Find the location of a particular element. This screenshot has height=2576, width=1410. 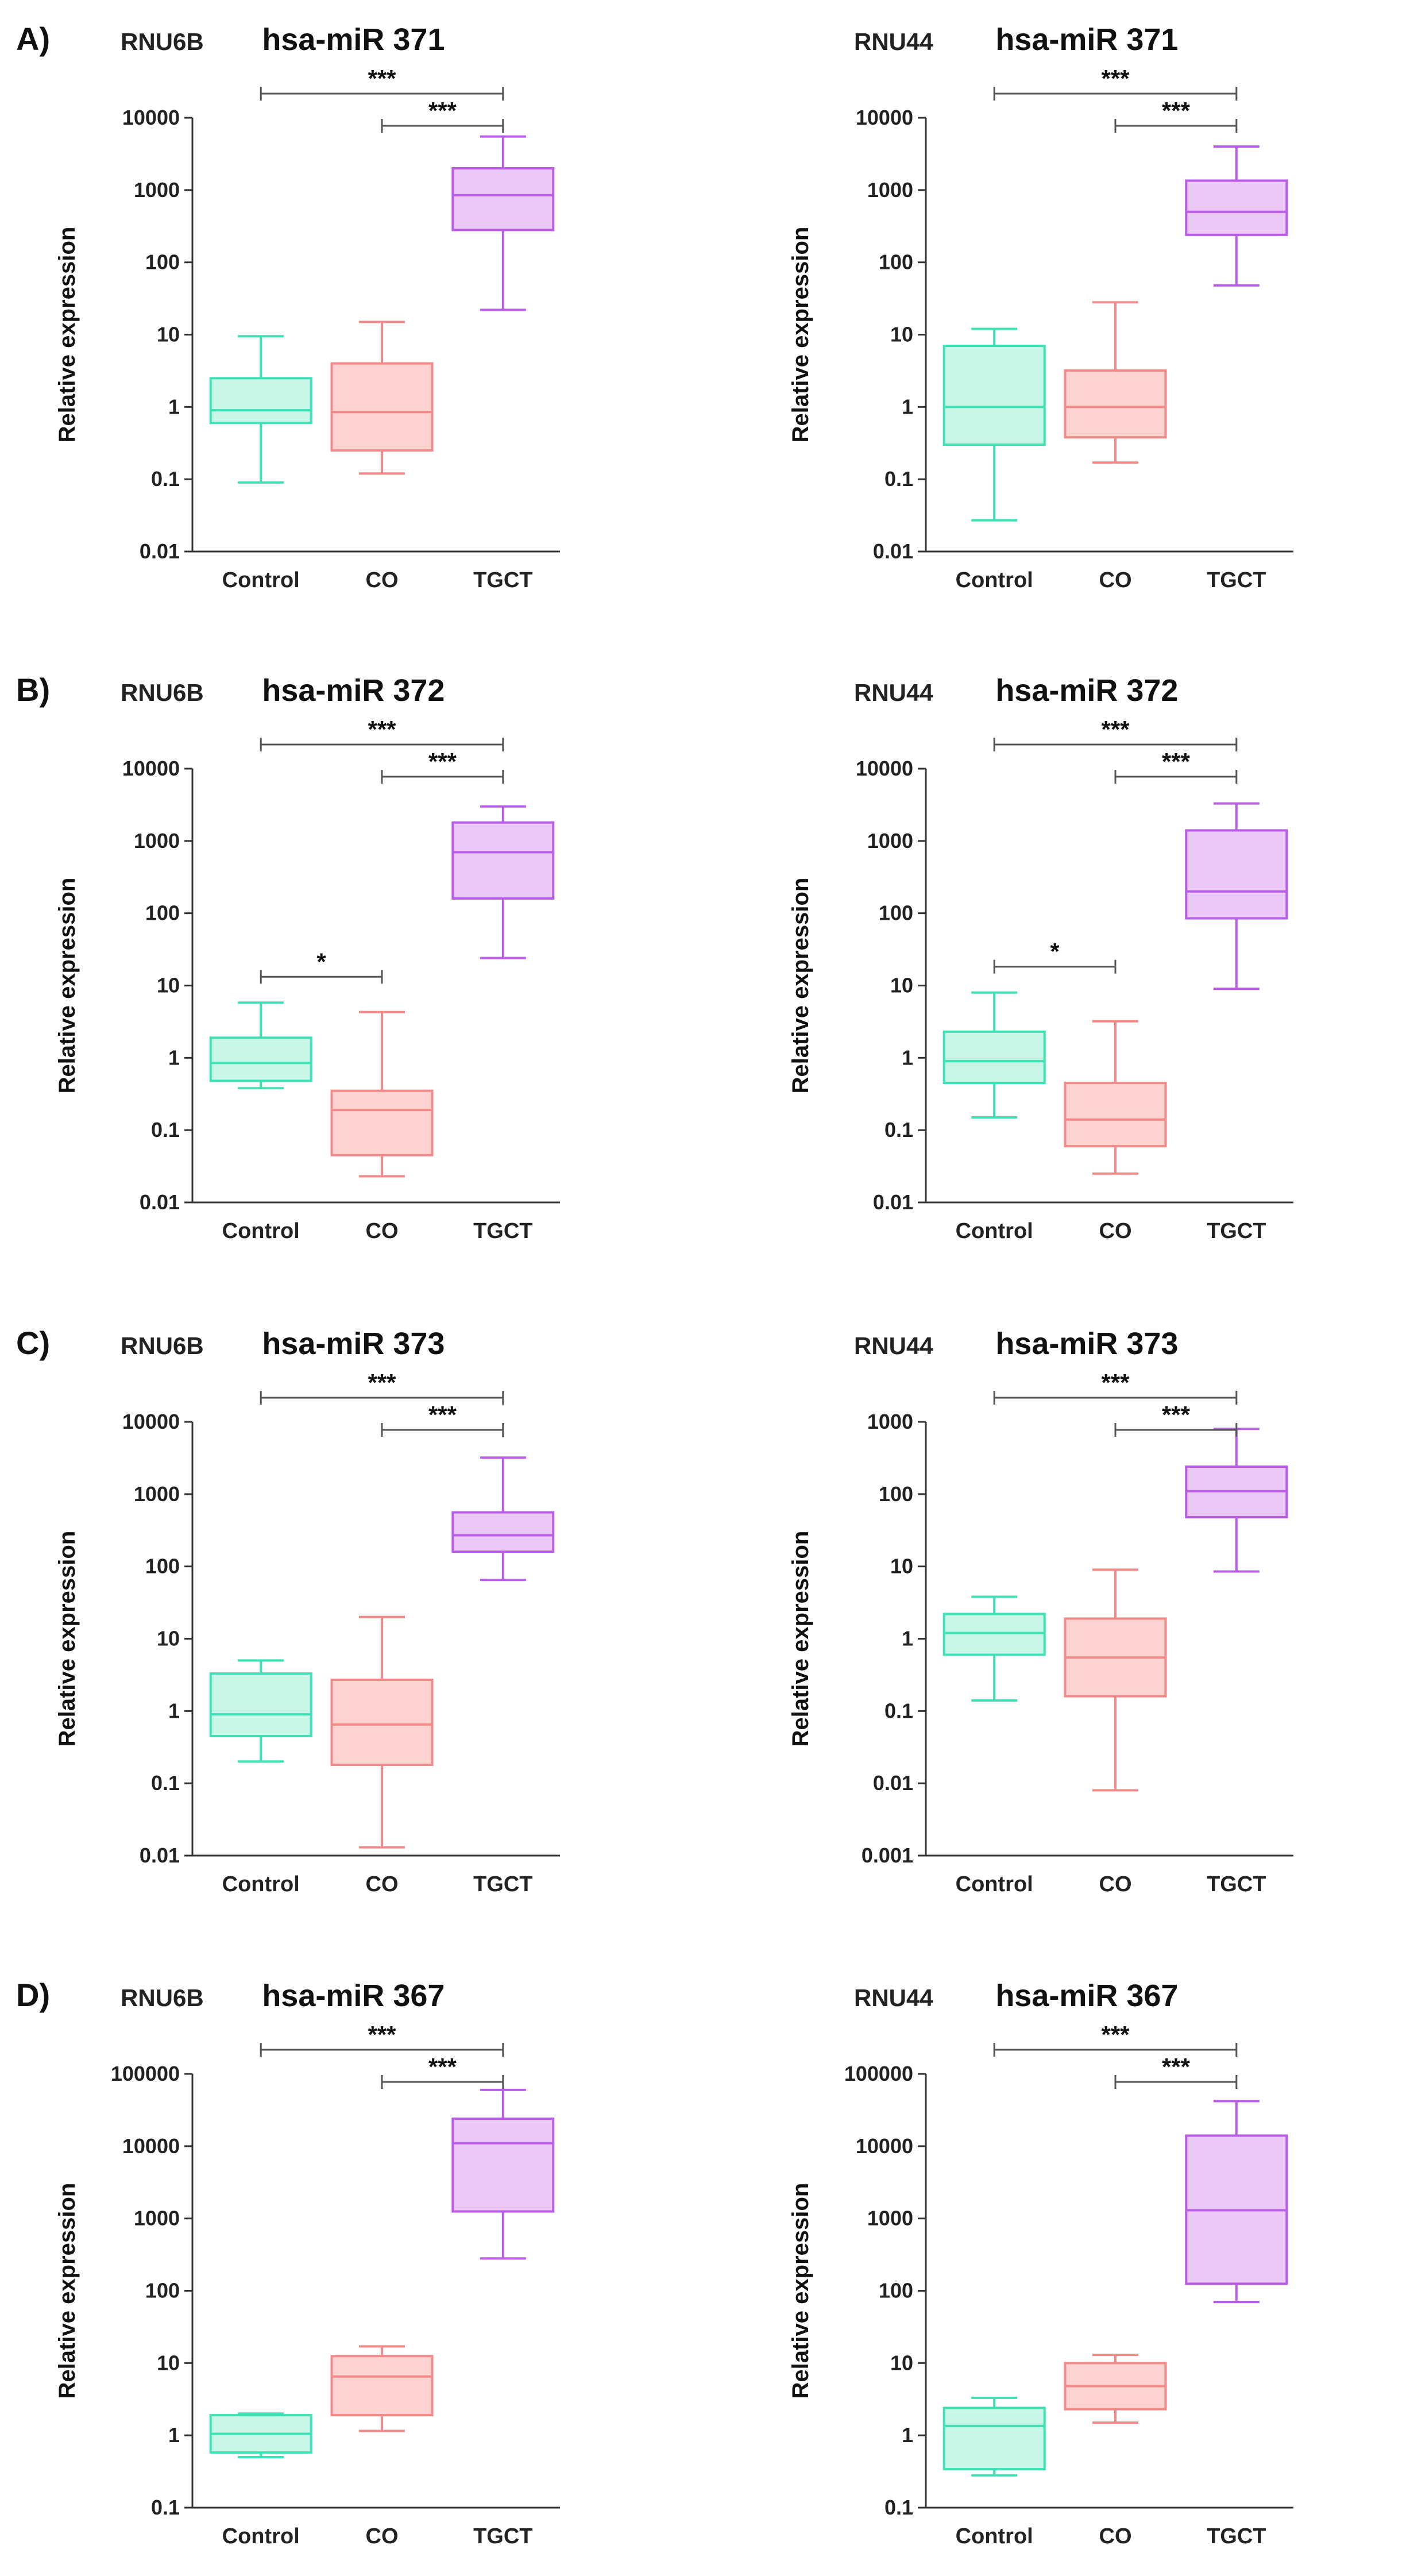

panel-label: B) is located at coordinates (33, 690).